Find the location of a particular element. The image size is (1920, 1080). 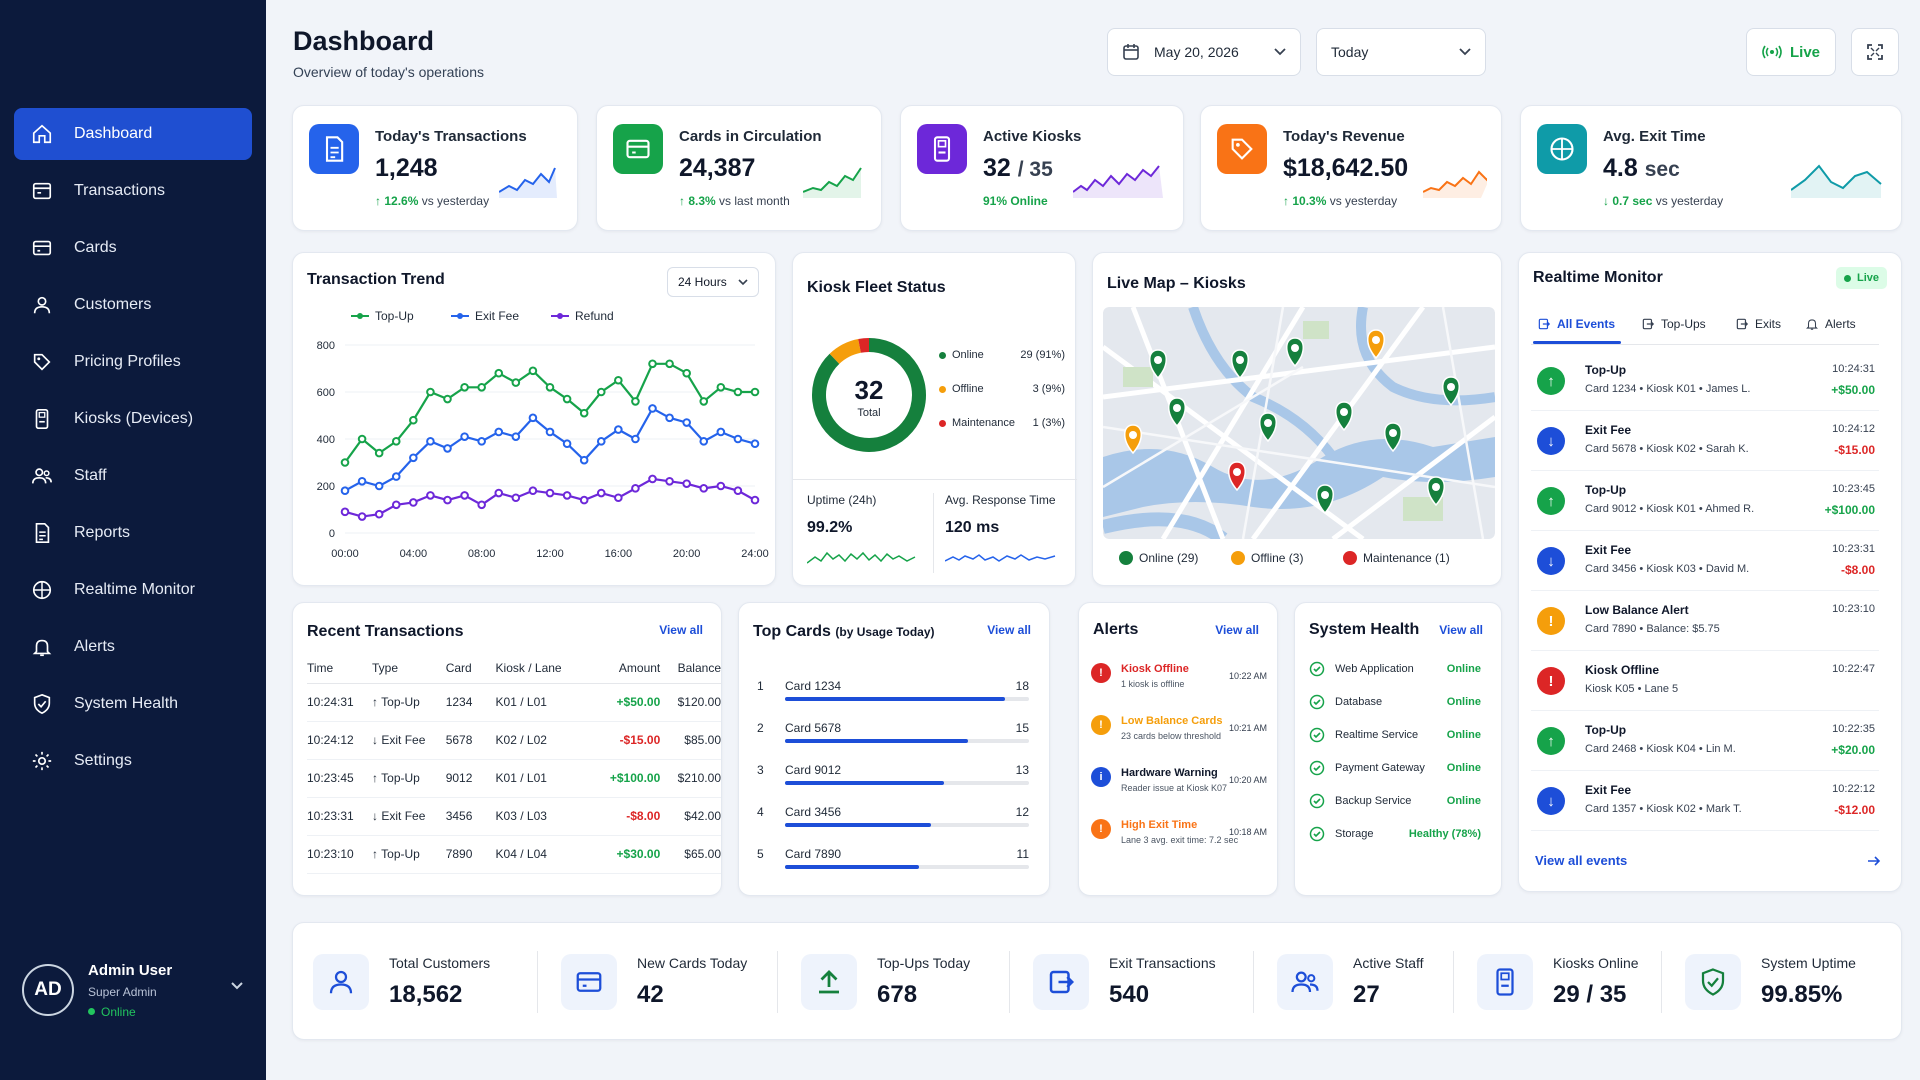

sidebar-item-reports: Reports is located at coordinates (133, 533).